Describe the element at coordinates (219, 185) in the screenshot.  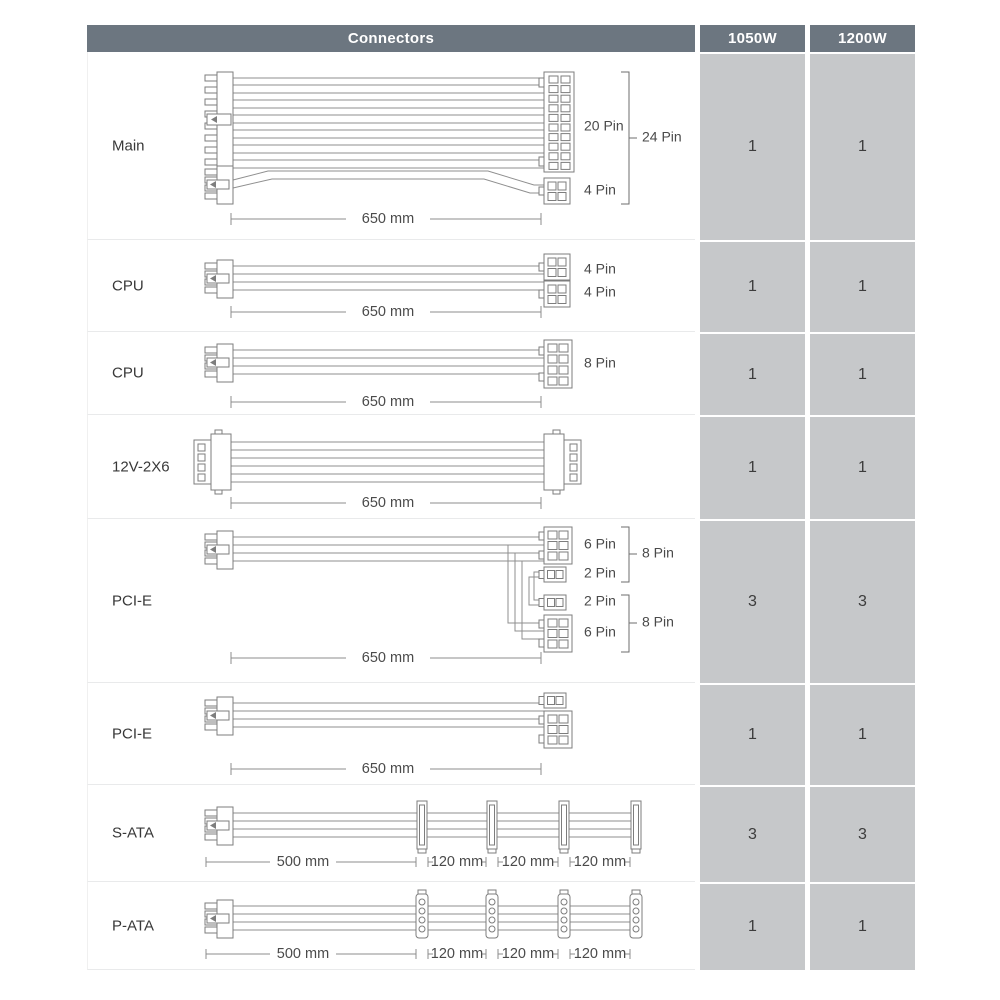
I see `psu-side-connector-4pin` at that location.